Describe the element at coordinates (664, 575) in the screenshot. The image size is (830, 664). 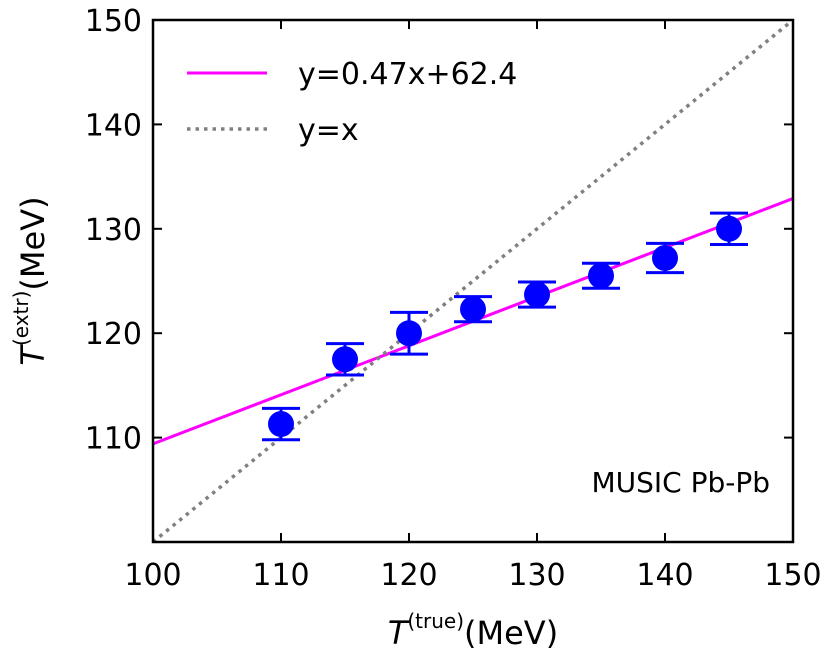
I see `x-tick-label: 140` at that location.